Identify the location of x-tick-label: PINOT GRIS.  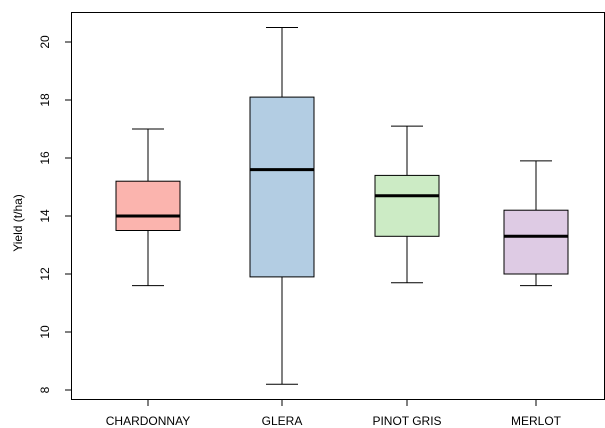
(406, 421).